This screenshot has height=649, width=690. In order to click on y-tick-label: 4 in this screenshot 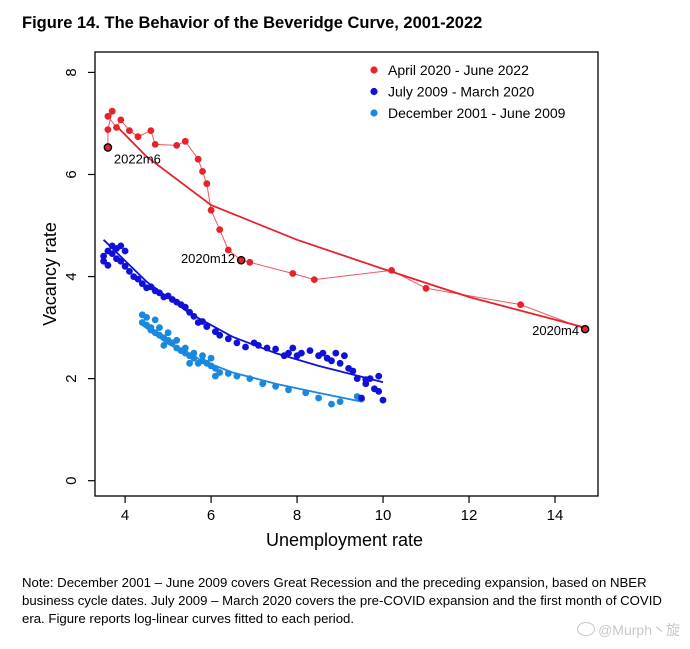, I will do `click(71, 276)`.